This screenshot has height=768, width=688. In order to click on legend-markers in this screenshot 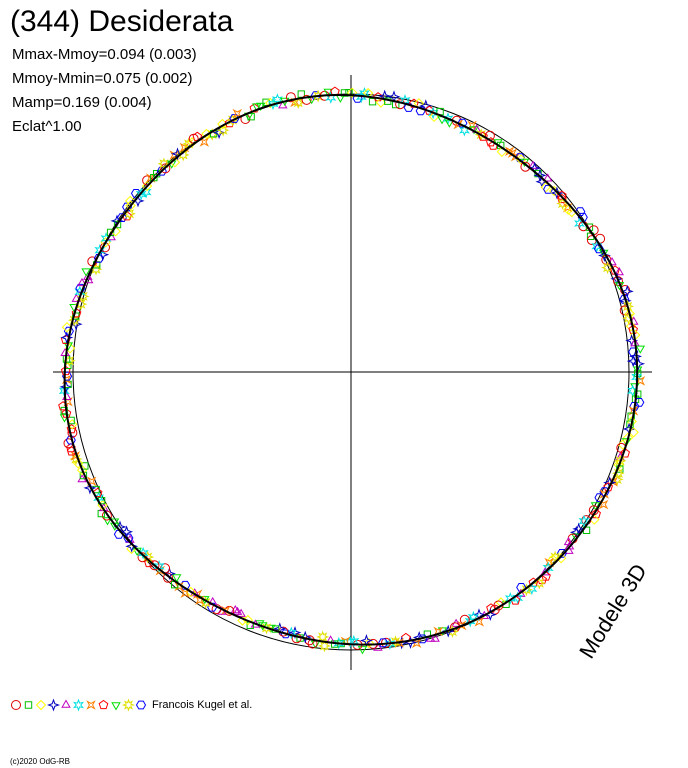, I will do `click(79, 705)`.